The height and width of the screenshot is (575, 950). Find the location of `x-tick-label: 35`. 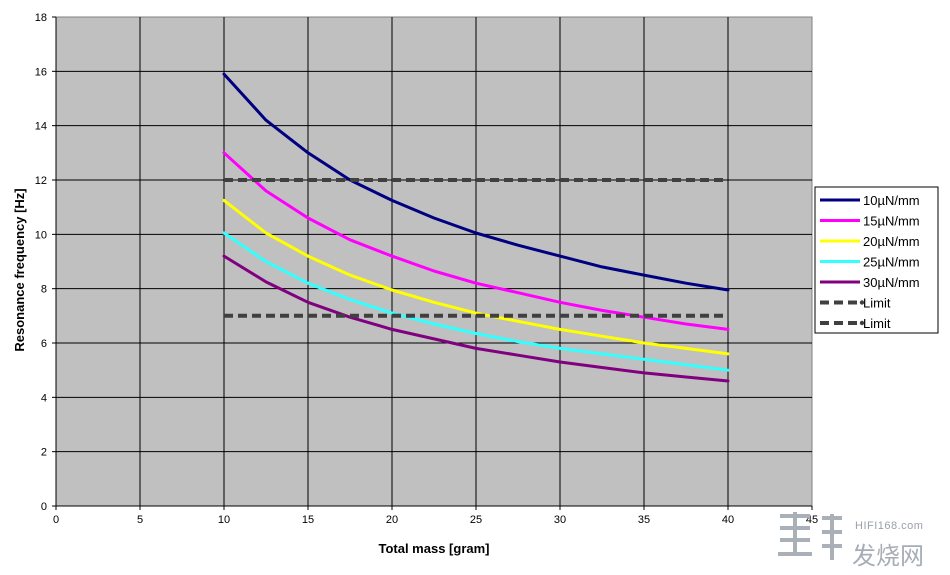

x-tick-label: 35 is located at coordinates (644, 520).